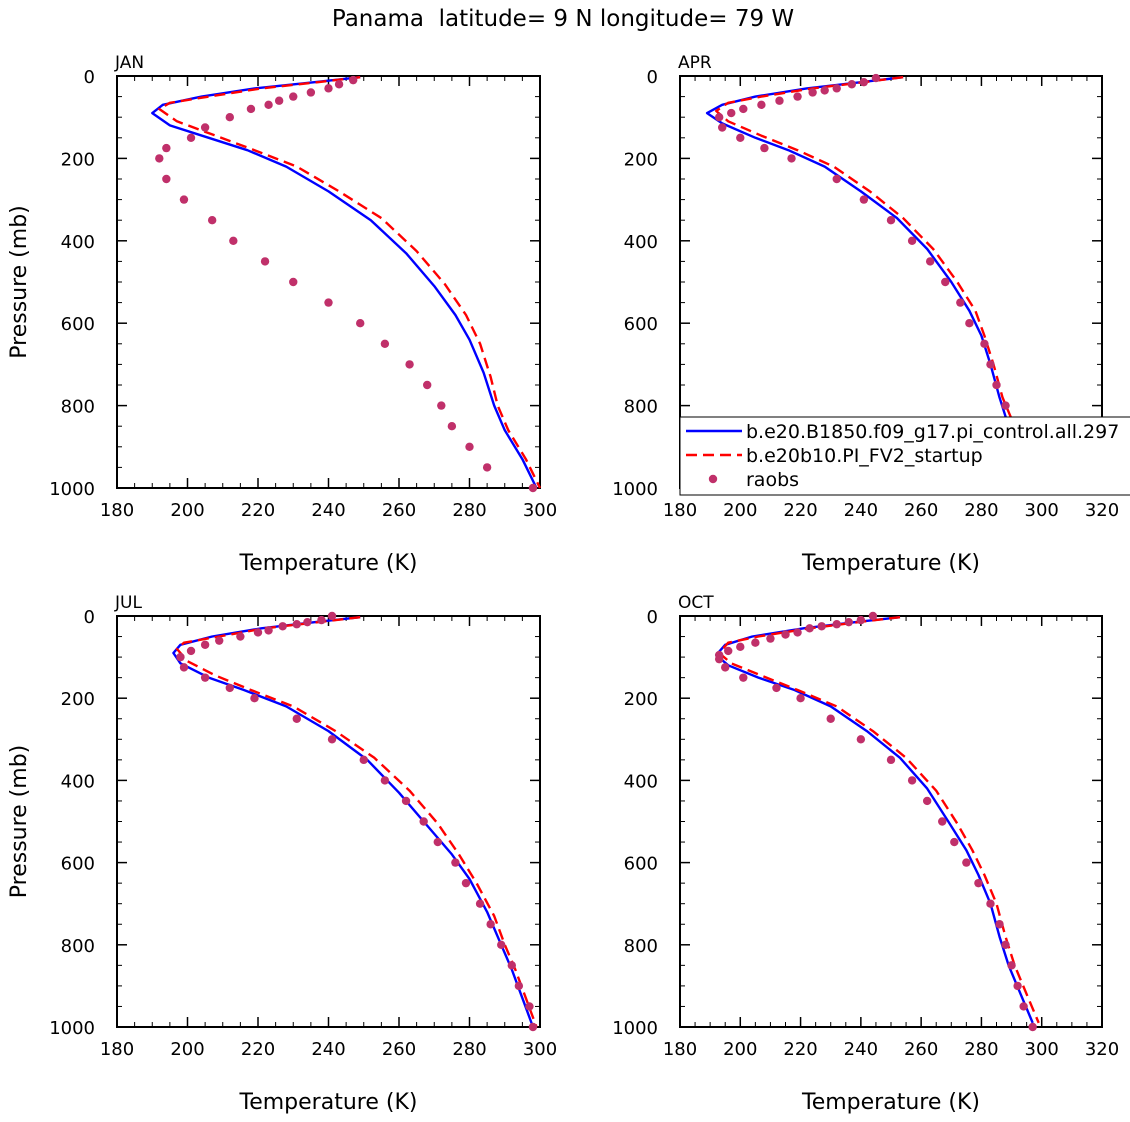  I want to click on y-axis-label: Pressure (mb), so click(19, 282).